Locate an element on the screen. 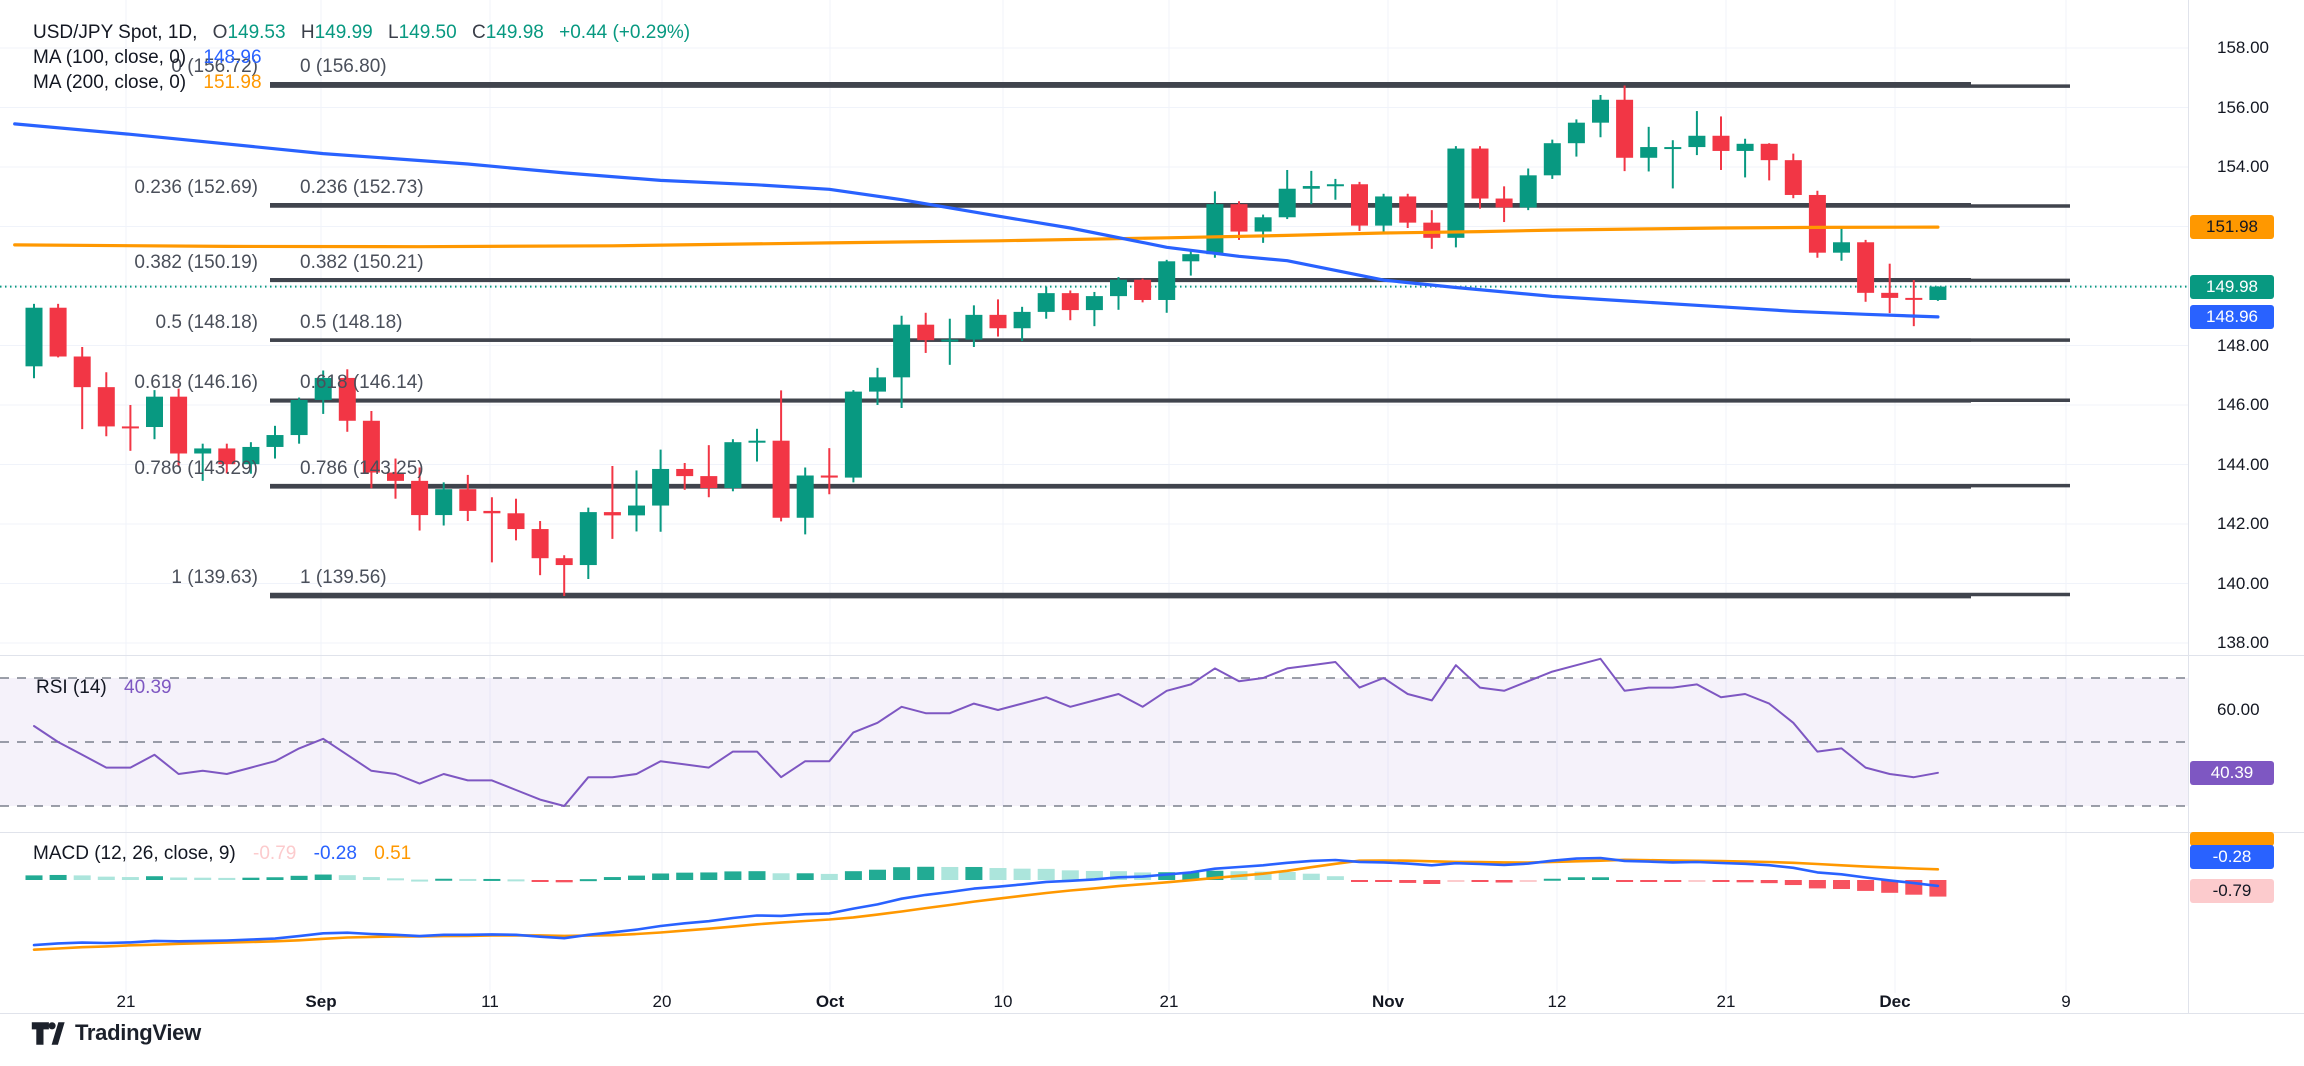  time-label: 20 is located at coordinates (662, 1001).